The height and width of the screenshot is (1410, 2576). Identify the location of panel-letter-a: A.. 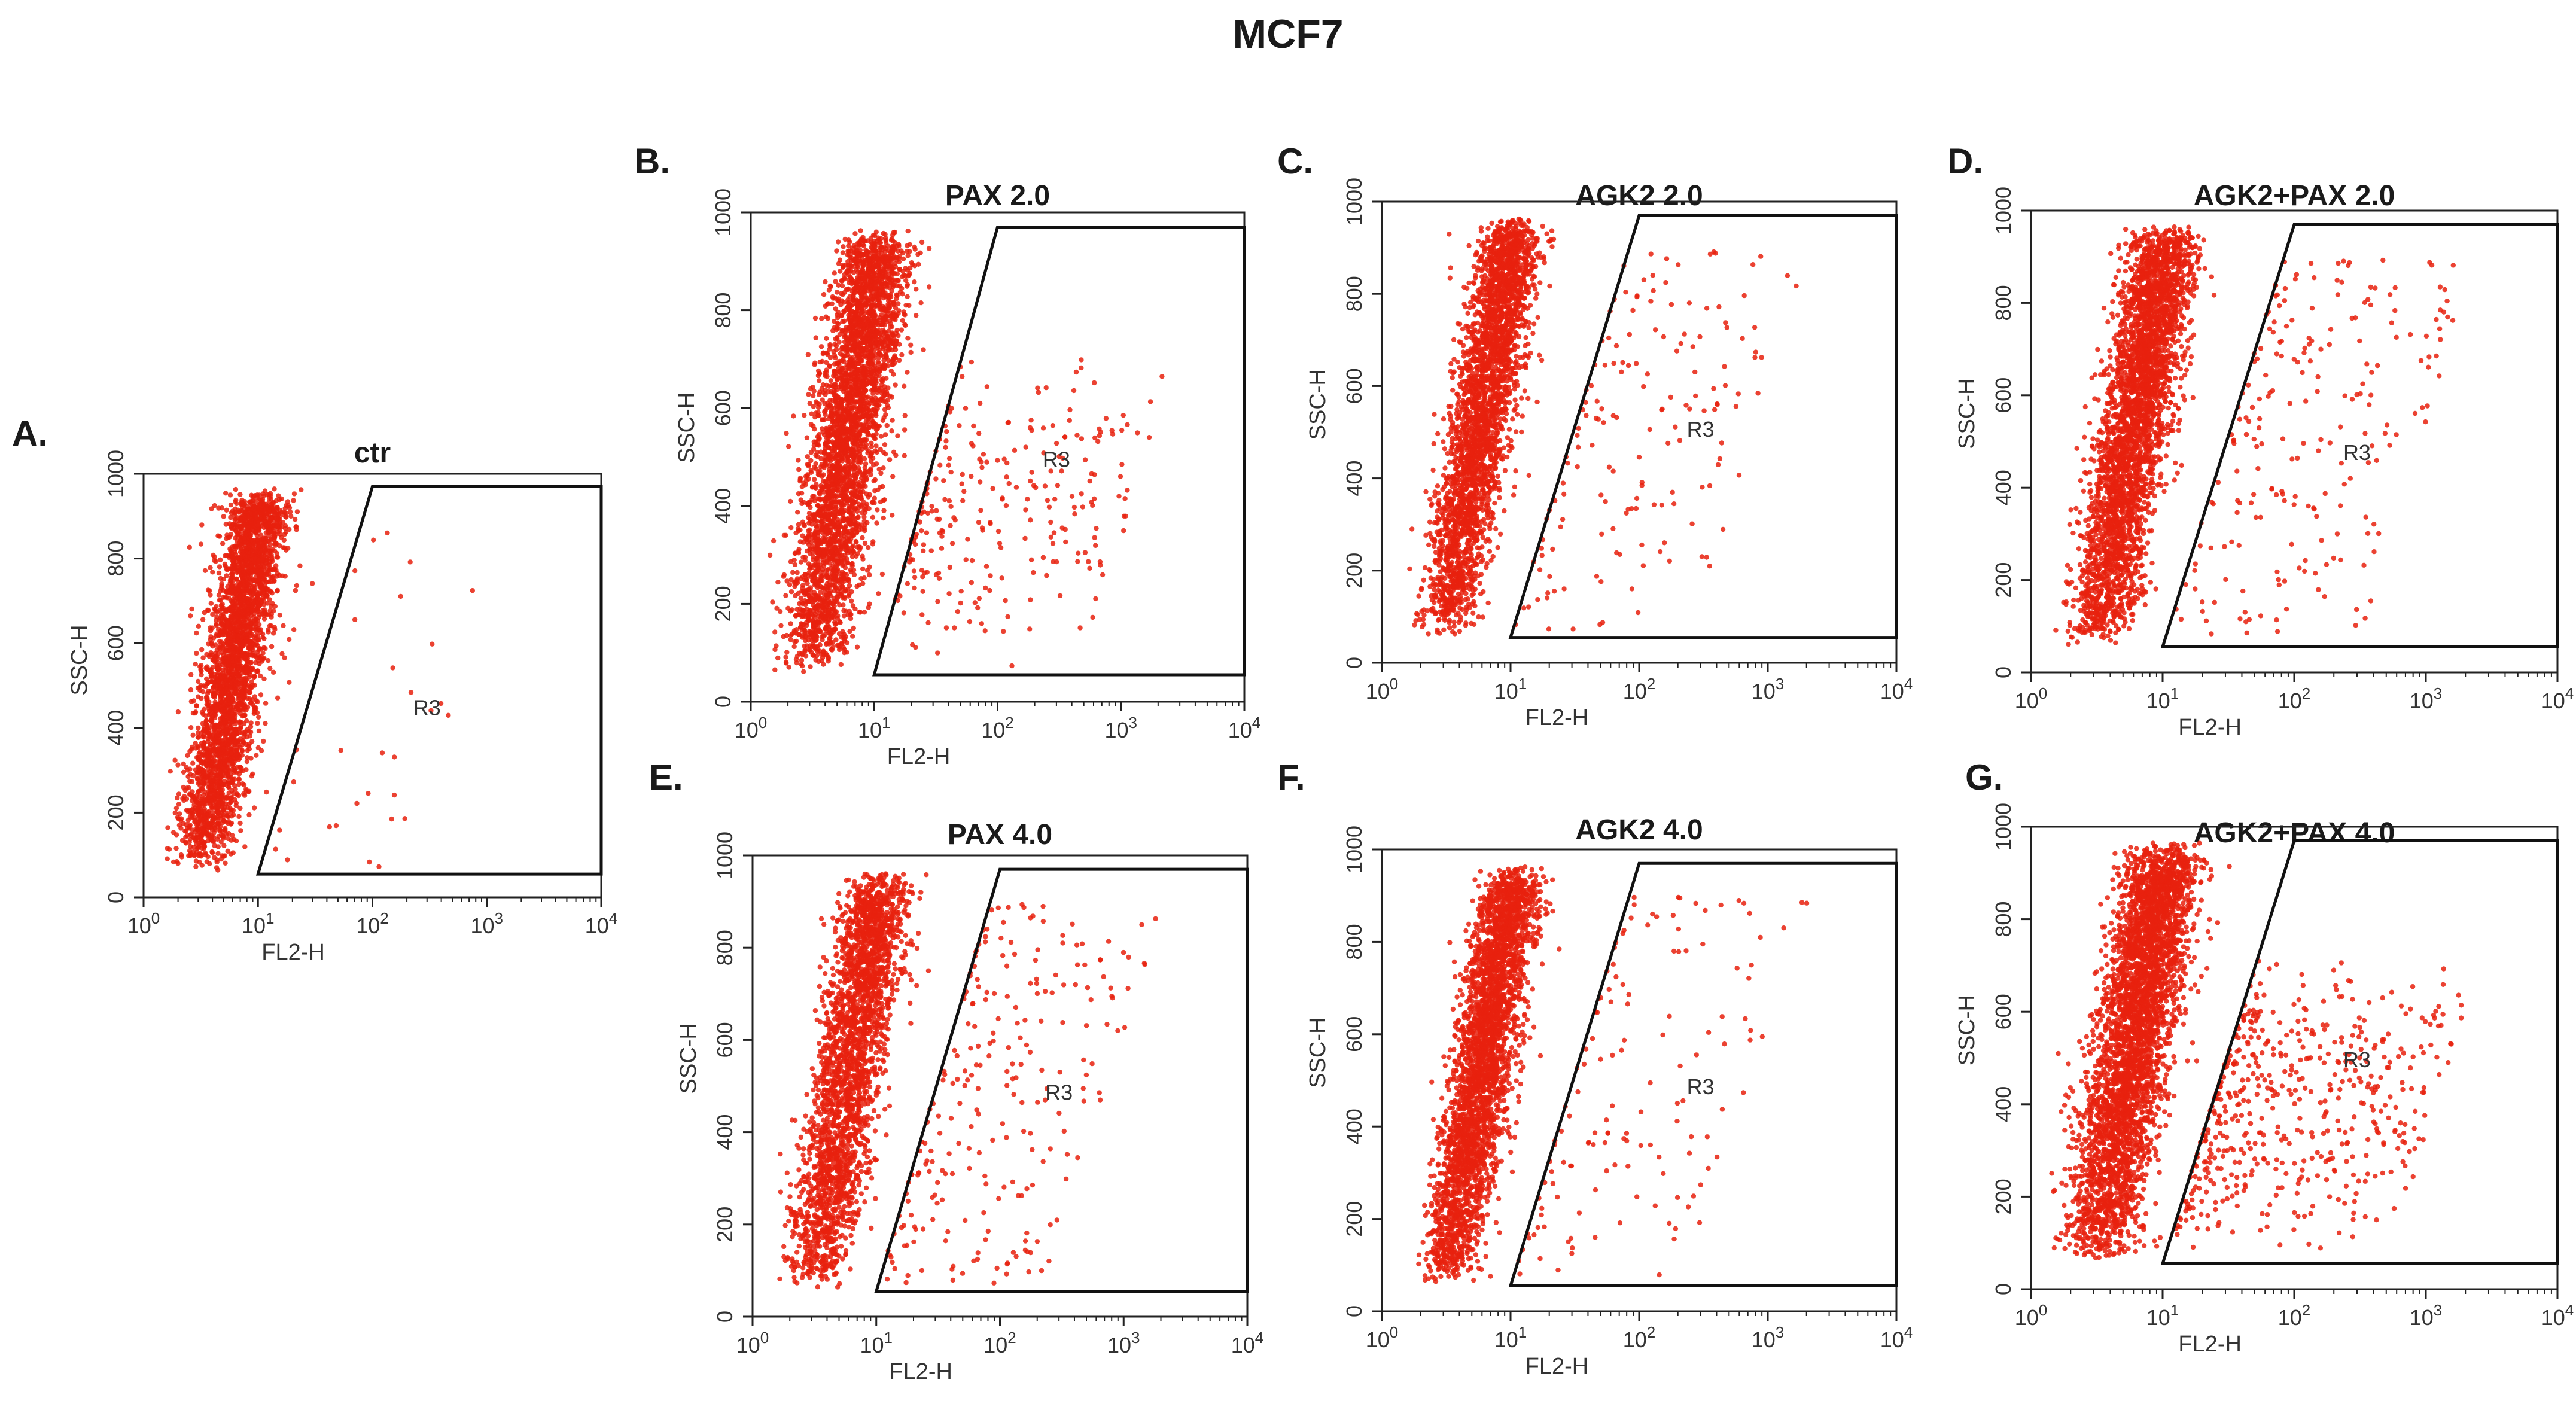
(30, 433).